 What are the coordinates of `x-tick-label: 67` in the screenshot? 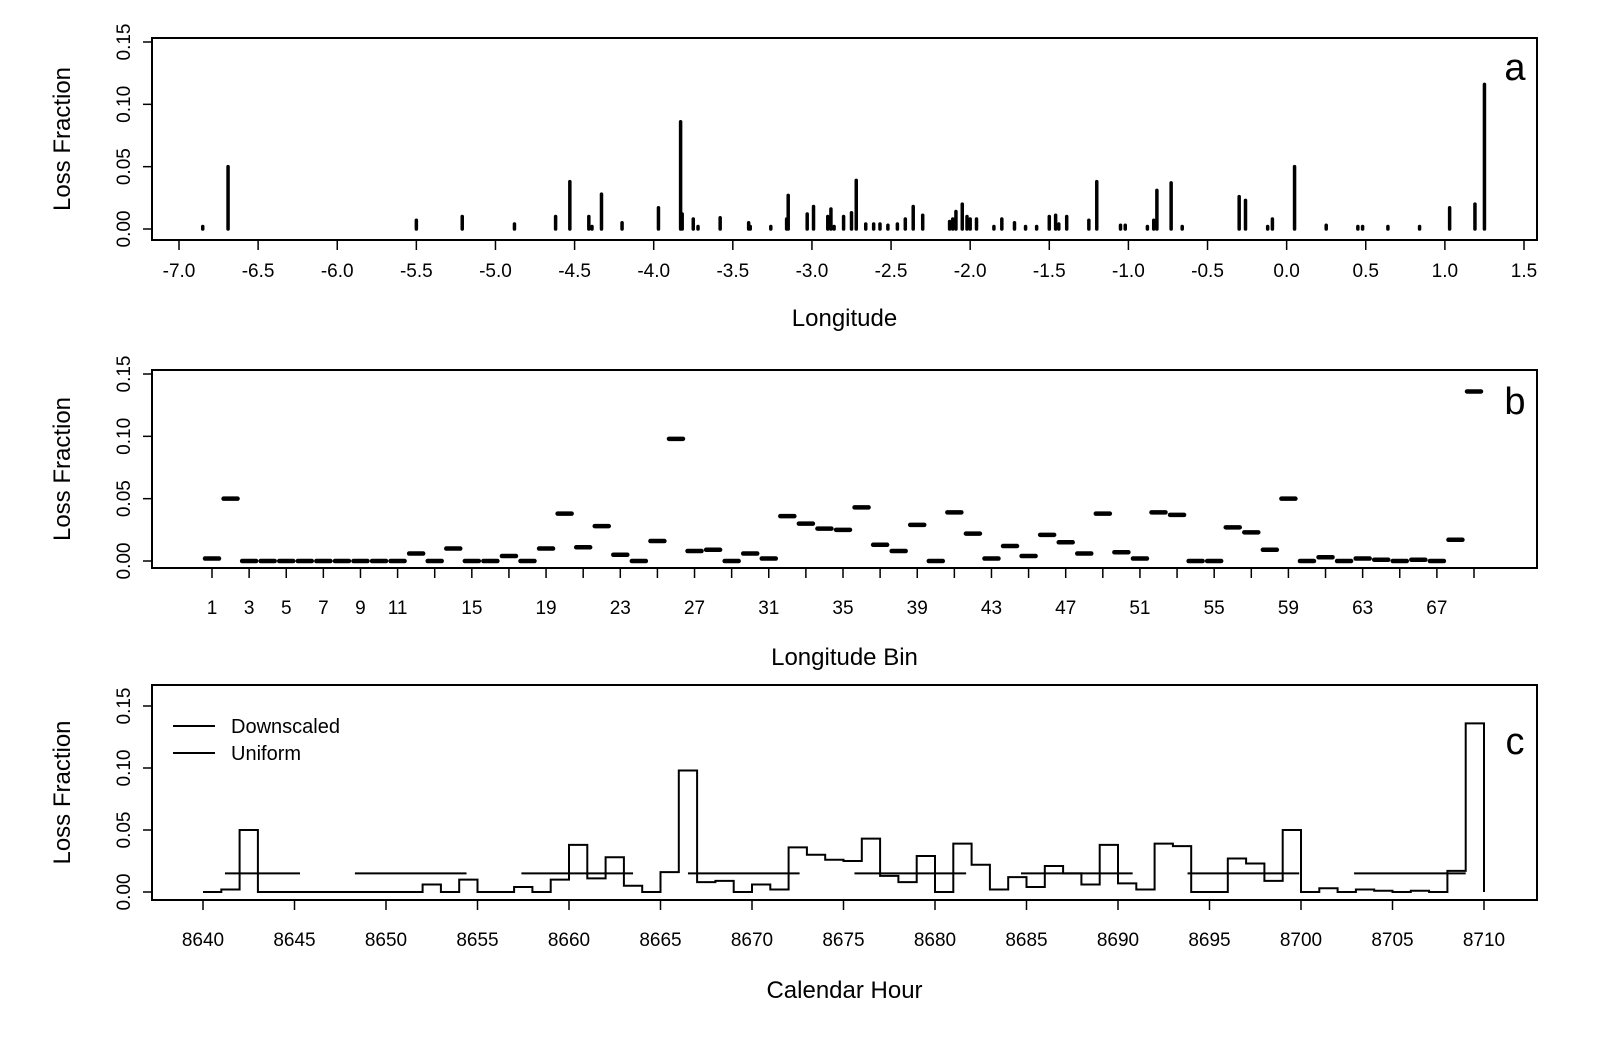 It's located at (1436, 608).